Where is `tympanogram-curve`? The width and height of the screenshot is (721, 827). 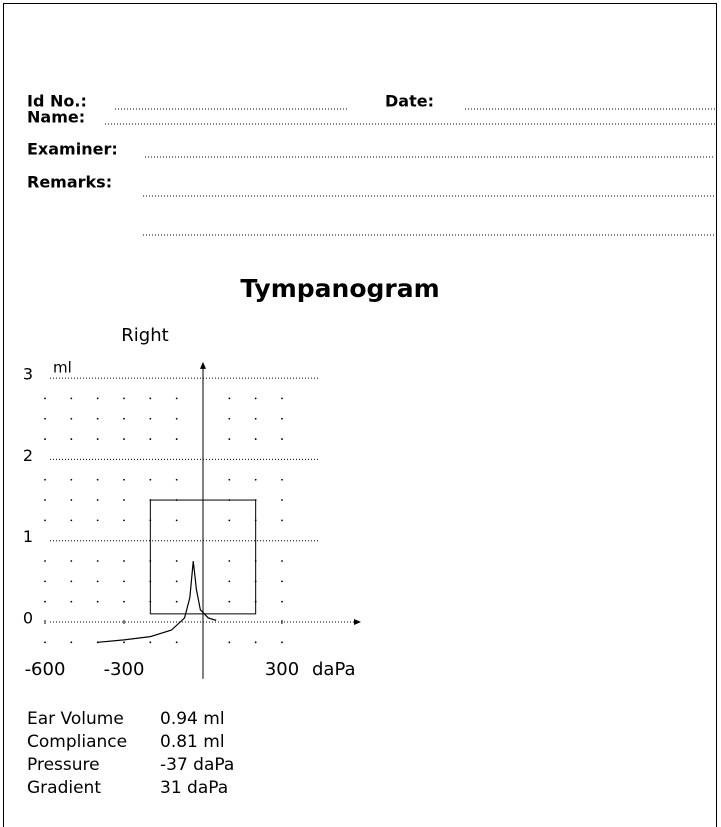
tympanogram-curve is located at coordinates (157, 601).